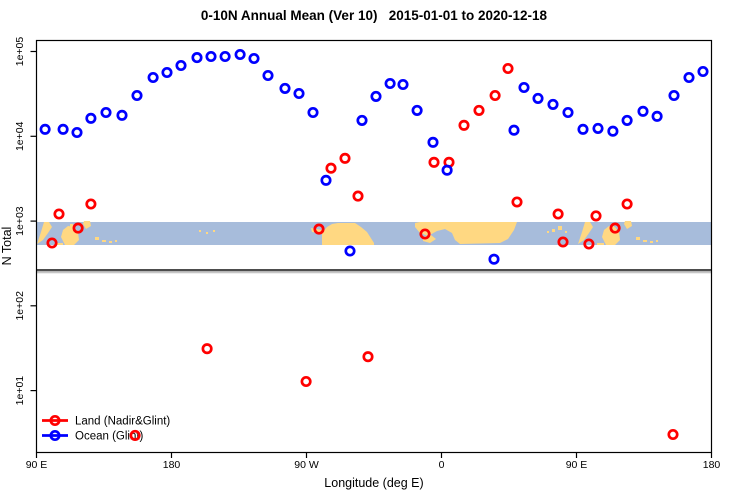 The height and width of the screenshot is (500, 750). What do you see at coordinates (7, 246) in the screenshot?
I see `y-axis-title: N Total` at bounding box center [7, 246].